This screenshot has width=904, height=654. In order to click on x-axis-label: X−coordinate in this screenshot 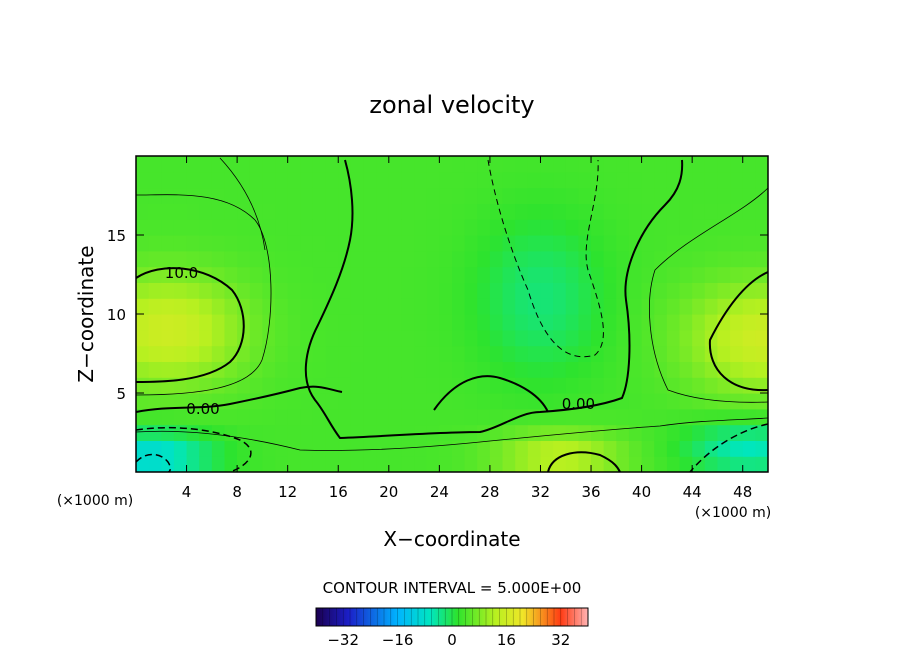, I will do `click(451, 539)`.